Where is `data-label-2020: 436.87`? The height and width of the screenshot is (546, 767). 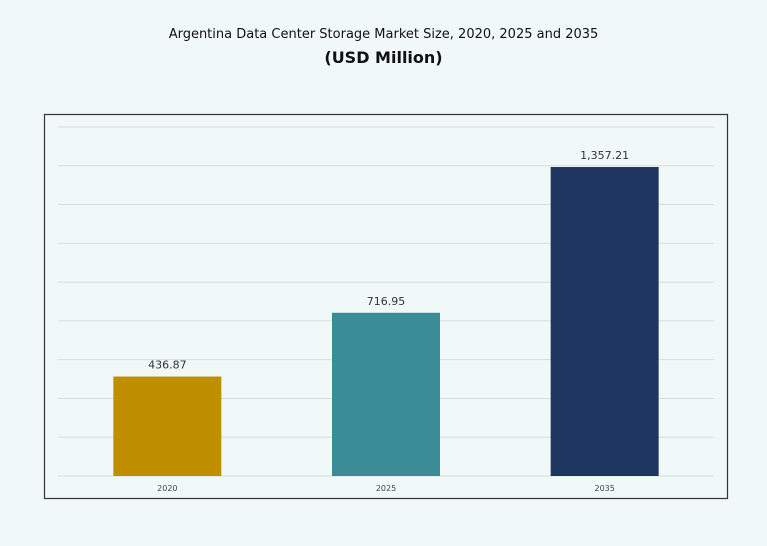
data-label-2020: 436.87 is located at coordinates (167, 365).